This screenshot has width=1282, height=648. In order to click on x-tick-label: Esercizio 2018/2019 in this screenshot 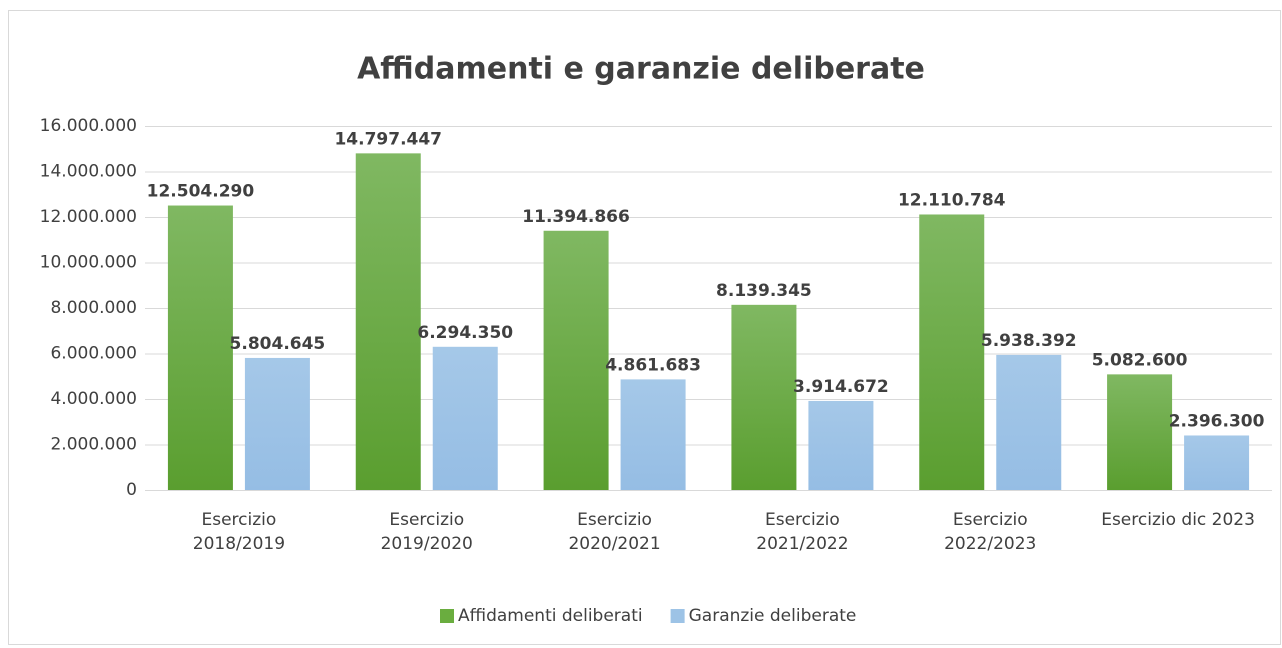, I will do `click(239, 532)`.